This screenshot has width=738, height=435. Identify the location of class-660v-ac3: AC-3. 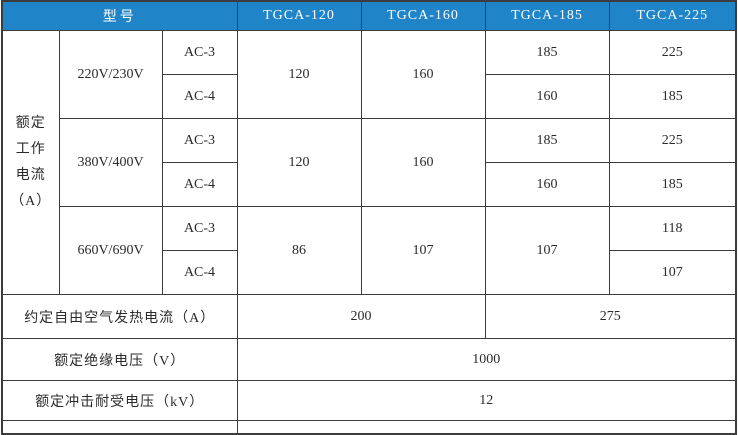
(199, 228).